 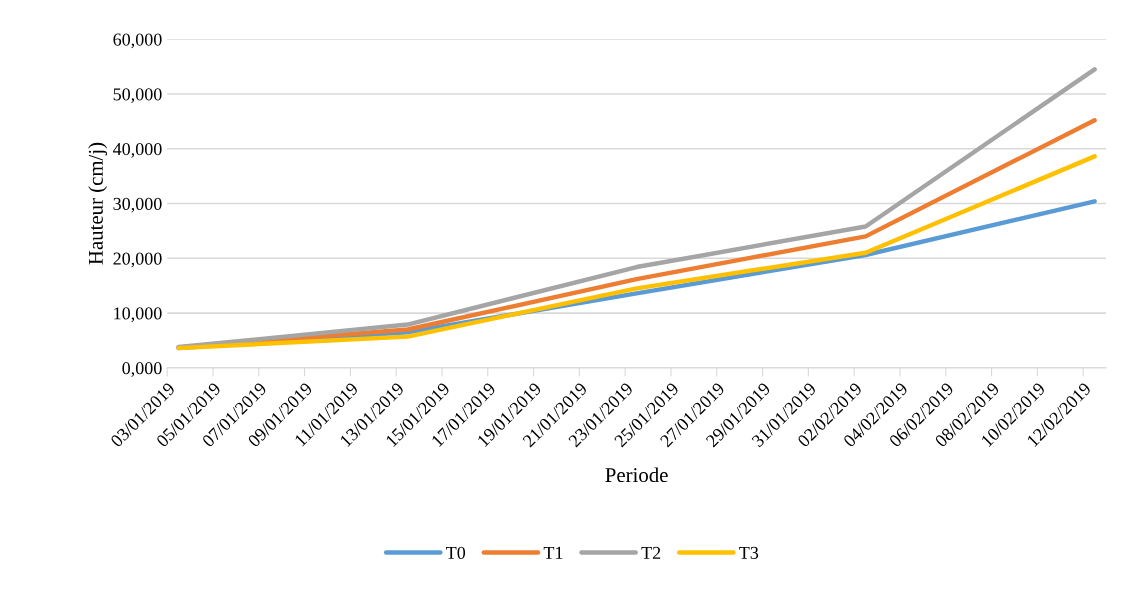 I want to click on x-axis-title: Periode, so click(x=636, y=475).